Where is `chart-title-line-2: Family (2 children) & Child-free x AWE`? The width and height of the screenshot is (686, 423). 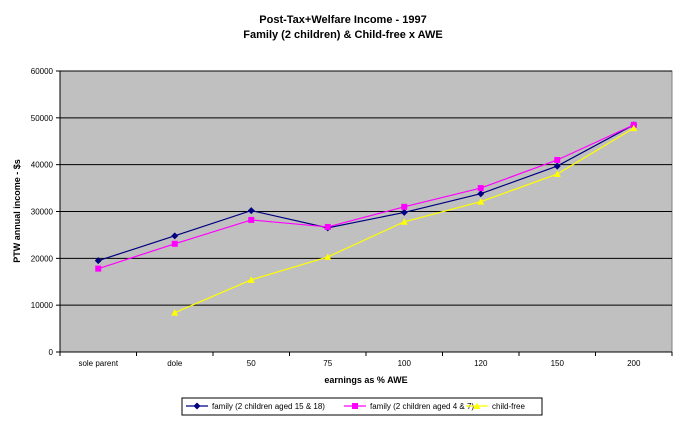
chart-title-line-2: Family (2 children) & Child-free x AWE is located at coordinates (343, 35).